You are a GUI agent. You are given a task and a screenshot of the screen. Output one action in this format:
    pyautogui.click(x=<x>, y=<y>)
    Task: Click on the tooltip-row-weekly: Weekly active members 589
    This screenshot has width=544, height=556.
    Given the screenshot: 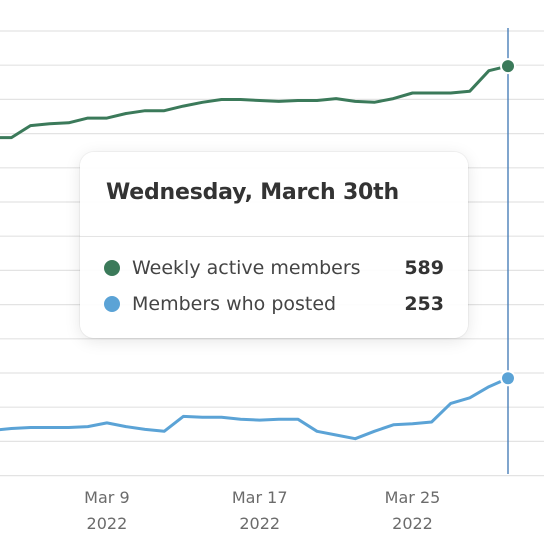 What is the action you would take?
    pyautogui.click(x=274, y=268)
    